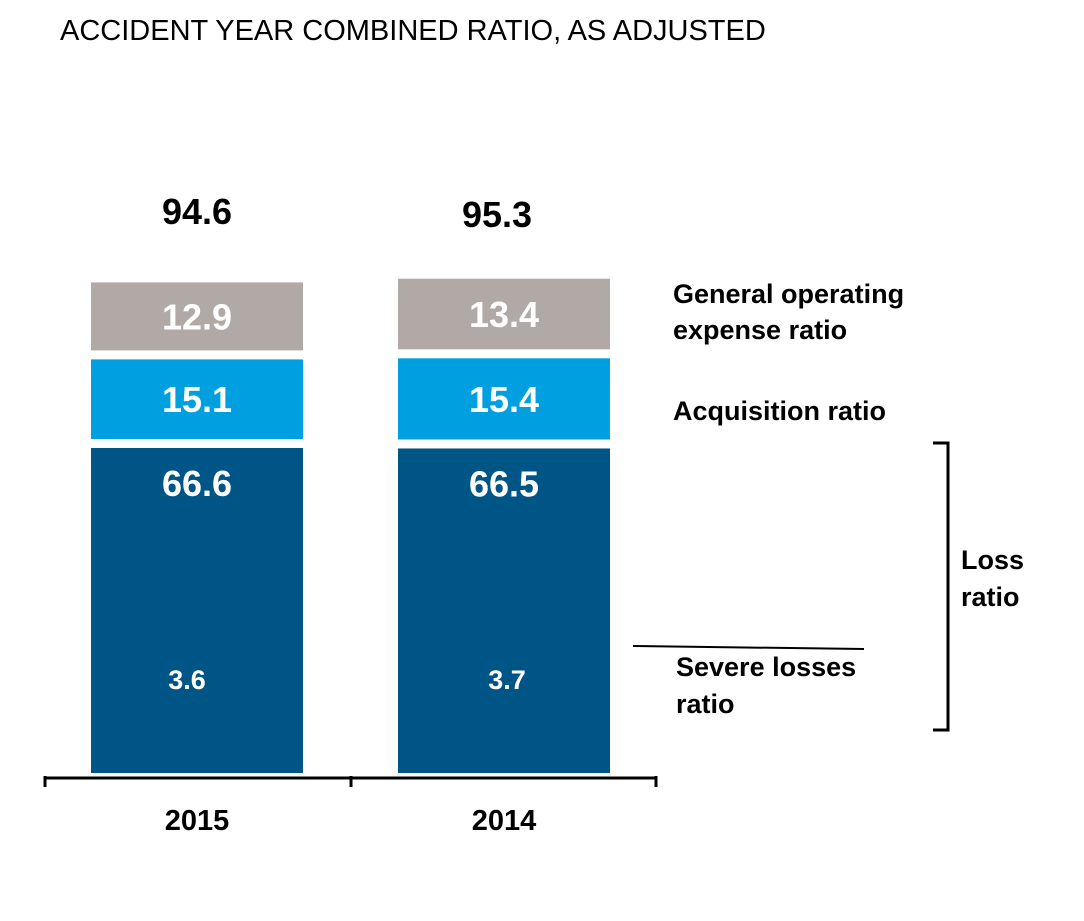 This screenshot has width=1084, height=921. What do you see at coordinates (779, 411) in the screenshot?
I see `legend-acquisition: Acquisition ratio` at bounding box center [779, 411].